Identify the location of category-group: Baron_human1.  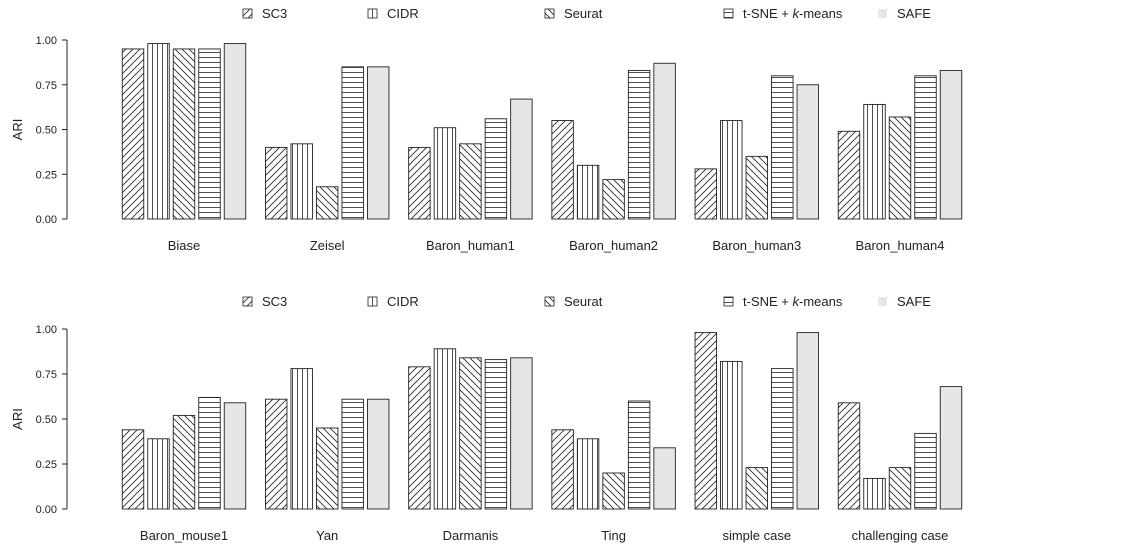
(470, 175).